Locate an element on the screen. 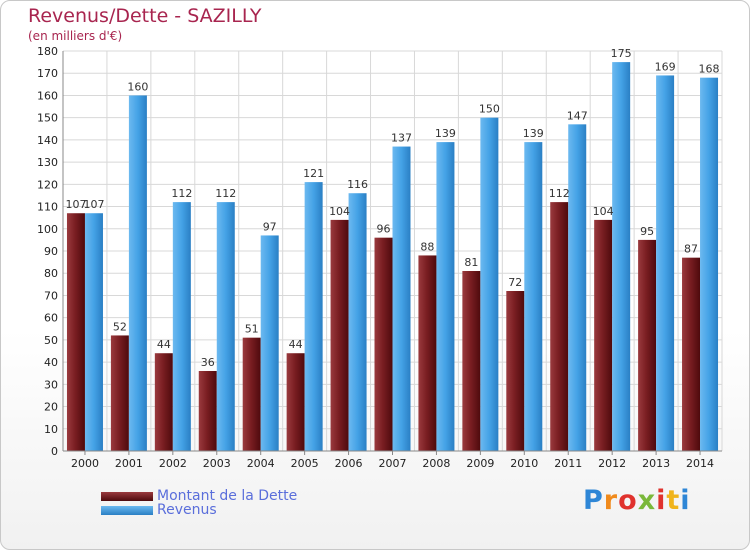  data-label-debt: 36 is located at coordinates (208, 362).